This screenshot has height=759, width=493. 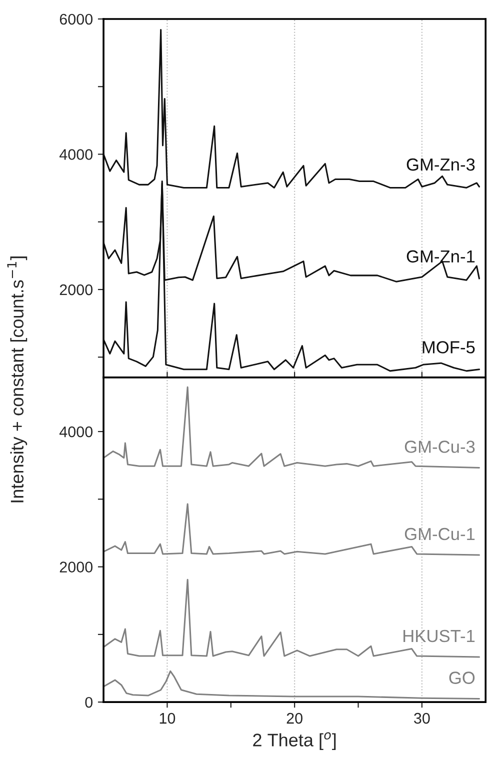 I want to click on series-label: MOF-5, so click(x=448, y=347).